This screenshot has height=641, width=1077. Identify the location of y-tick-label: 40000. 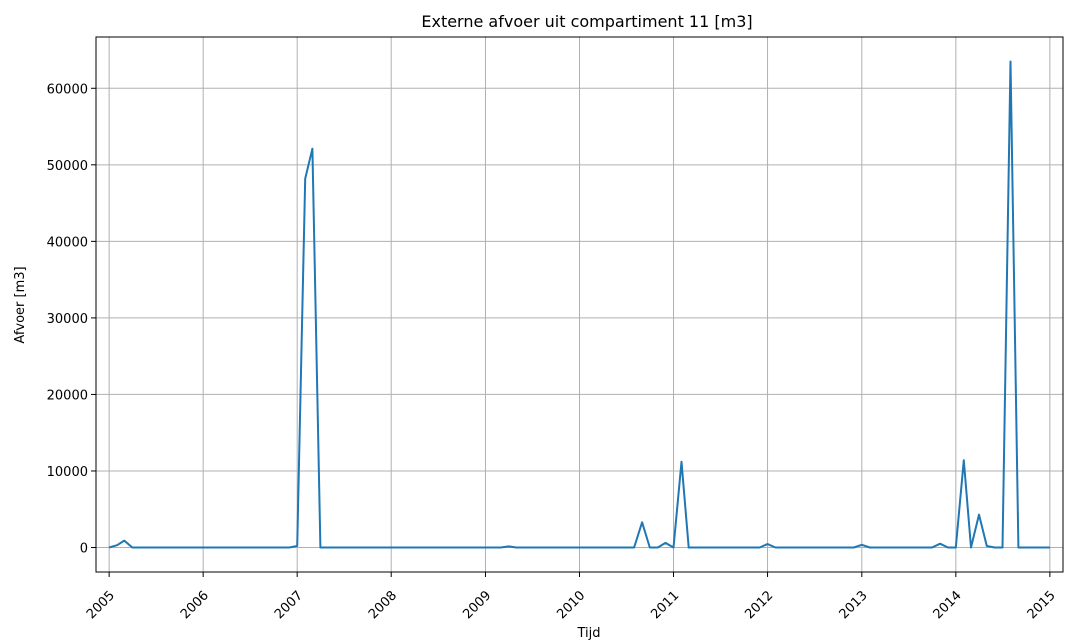
(67, 242).